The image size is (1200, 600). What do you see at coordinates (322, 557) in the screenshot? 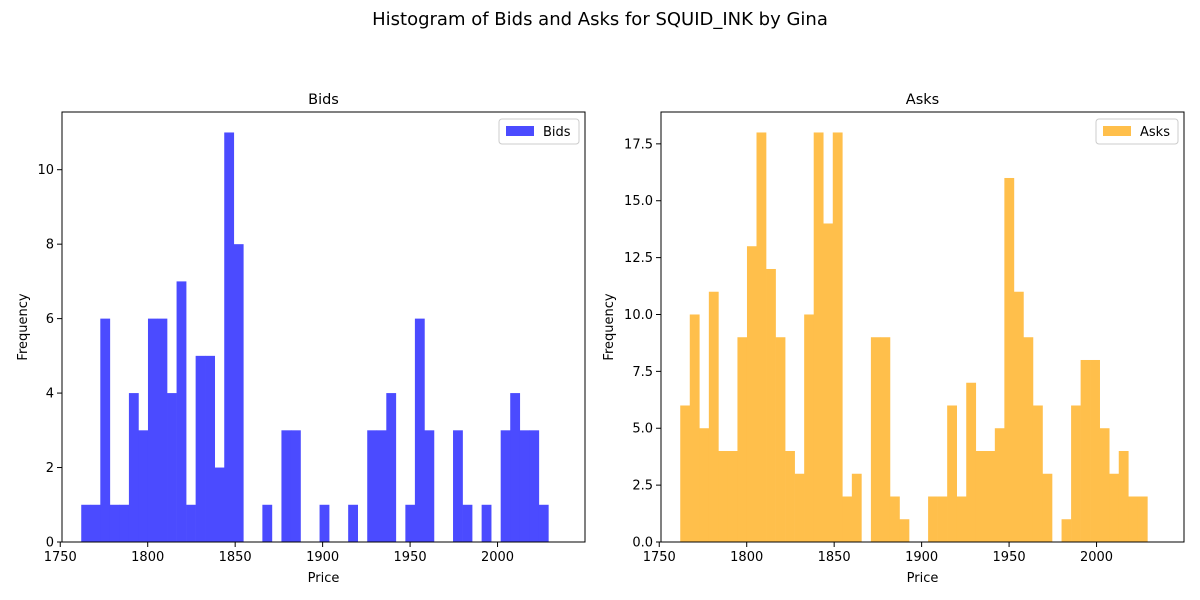
I see `bids-xtick-label: 1900` at bounding box center [322, 557].